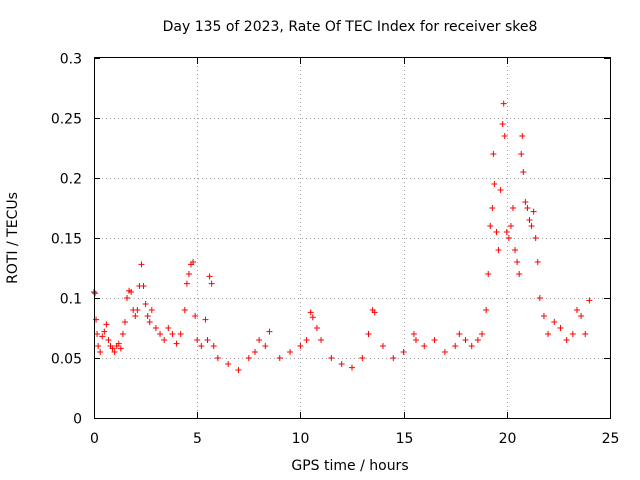 This screenshot has width=640, height=480. I want to click on y-tick-label: 0, so click(77, 420).